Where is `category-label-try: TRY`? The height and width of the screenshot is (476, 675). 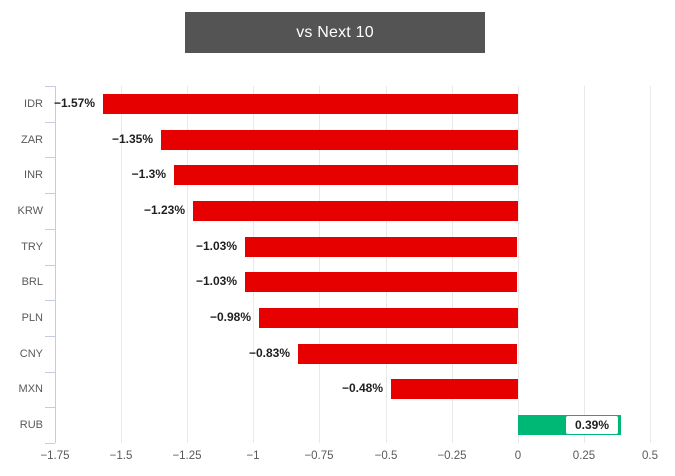 category-label-try: TRY is located at coordinates (32, 247).